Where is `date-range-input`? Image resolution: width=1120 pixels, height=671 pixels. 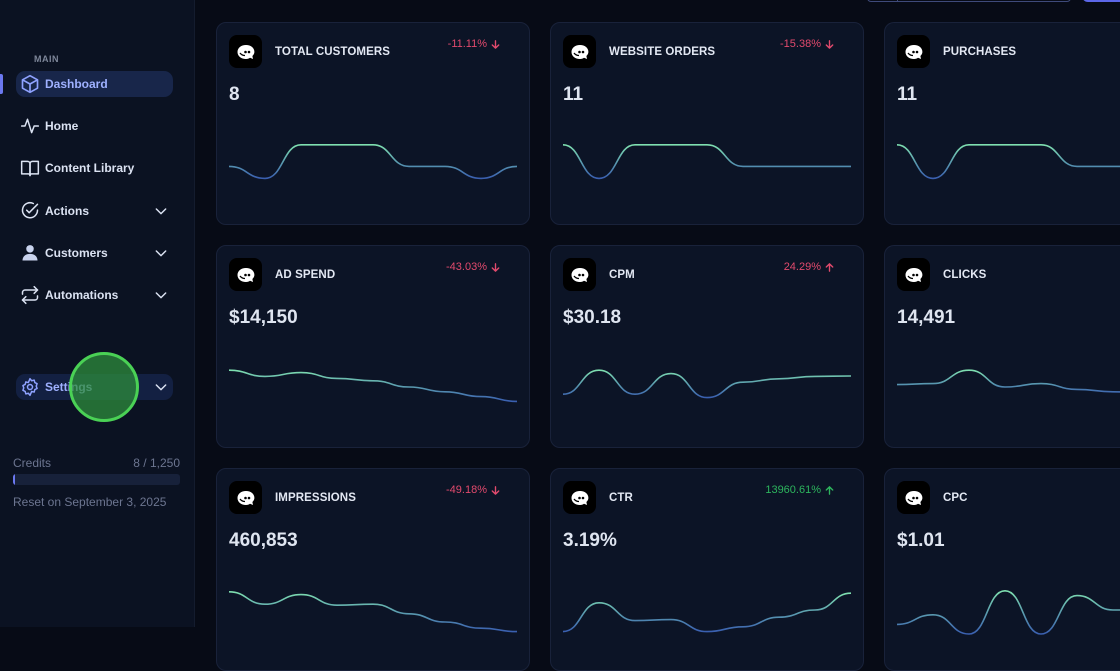
date-range-input is located at coordinates (969, 1).